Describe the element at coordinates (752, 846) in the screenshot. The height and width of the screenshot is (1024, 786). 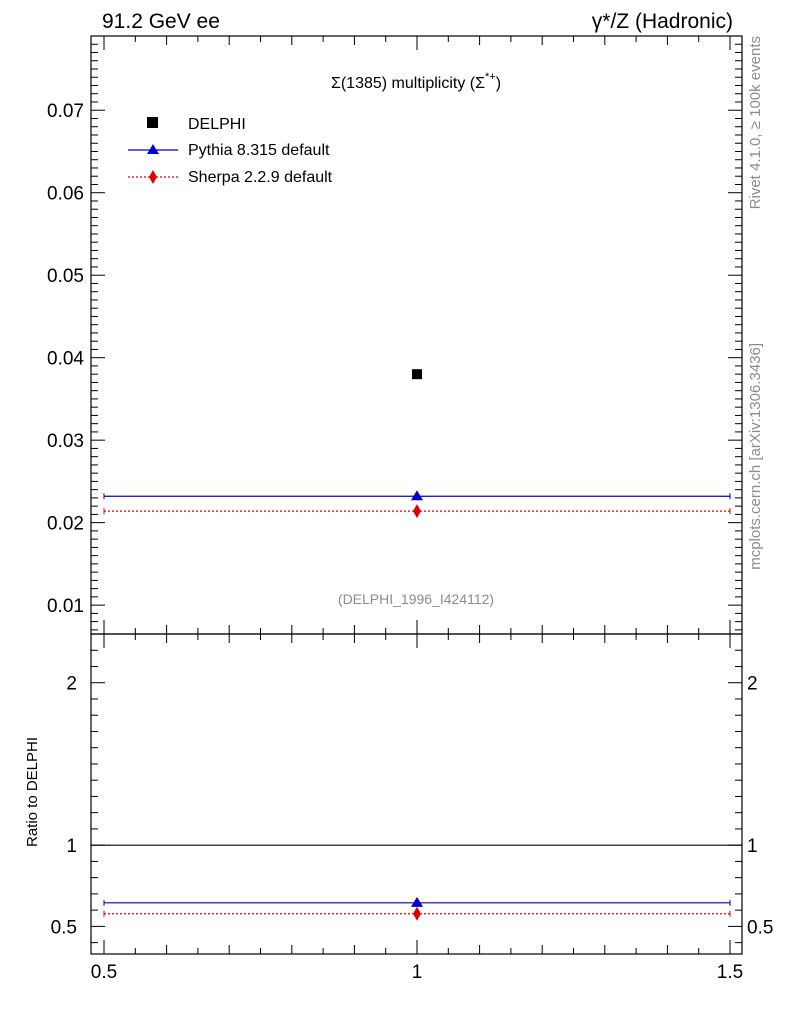
I see `ratio-y-tick-label-right: 1` at that location.